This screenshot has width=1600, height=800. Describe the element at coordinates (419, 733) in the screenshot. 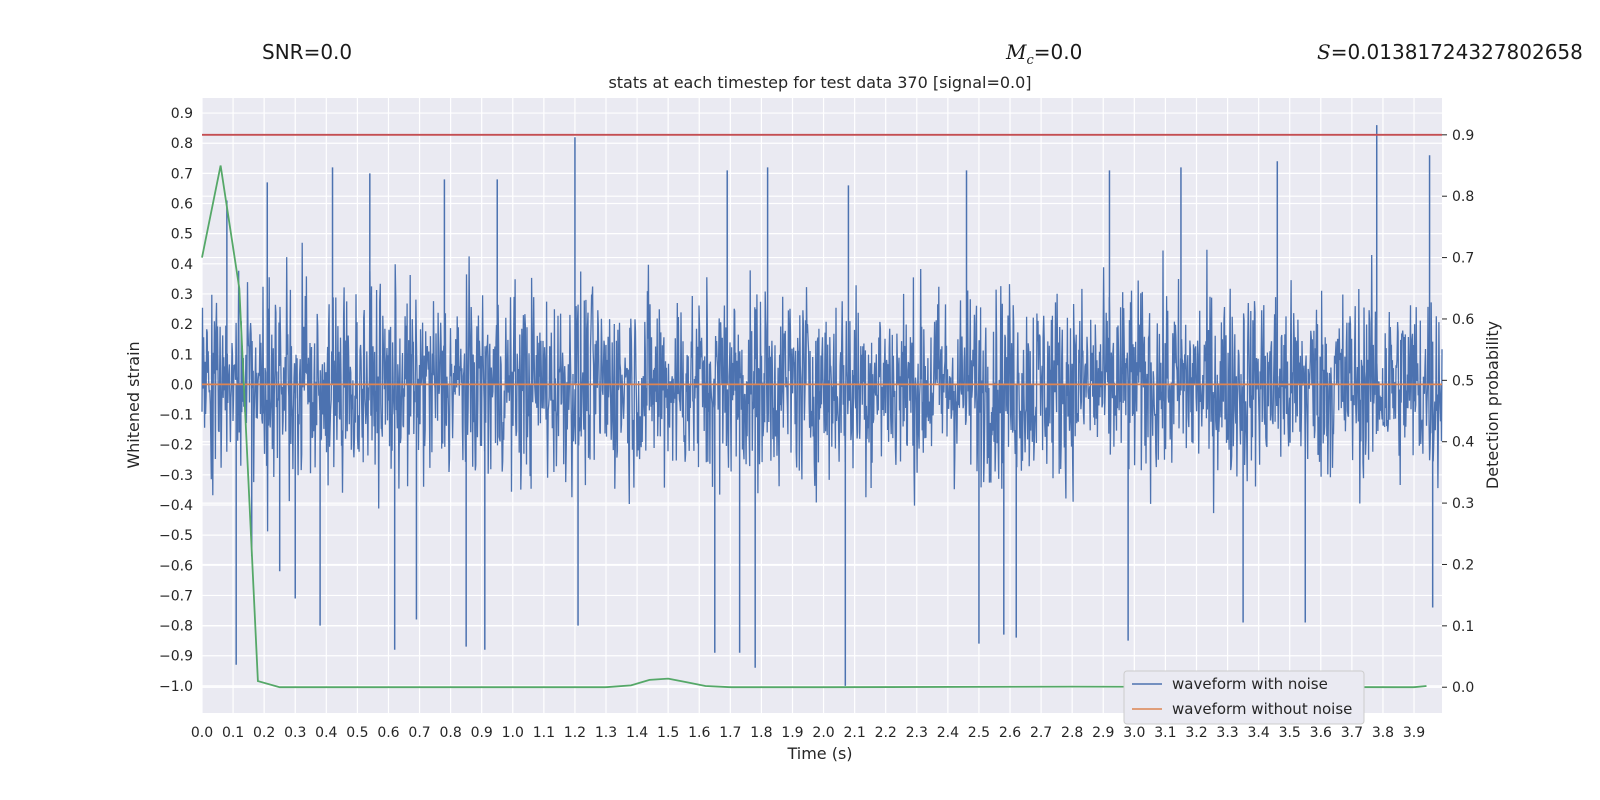

I see `x-tick-label: 0.7` at that location.